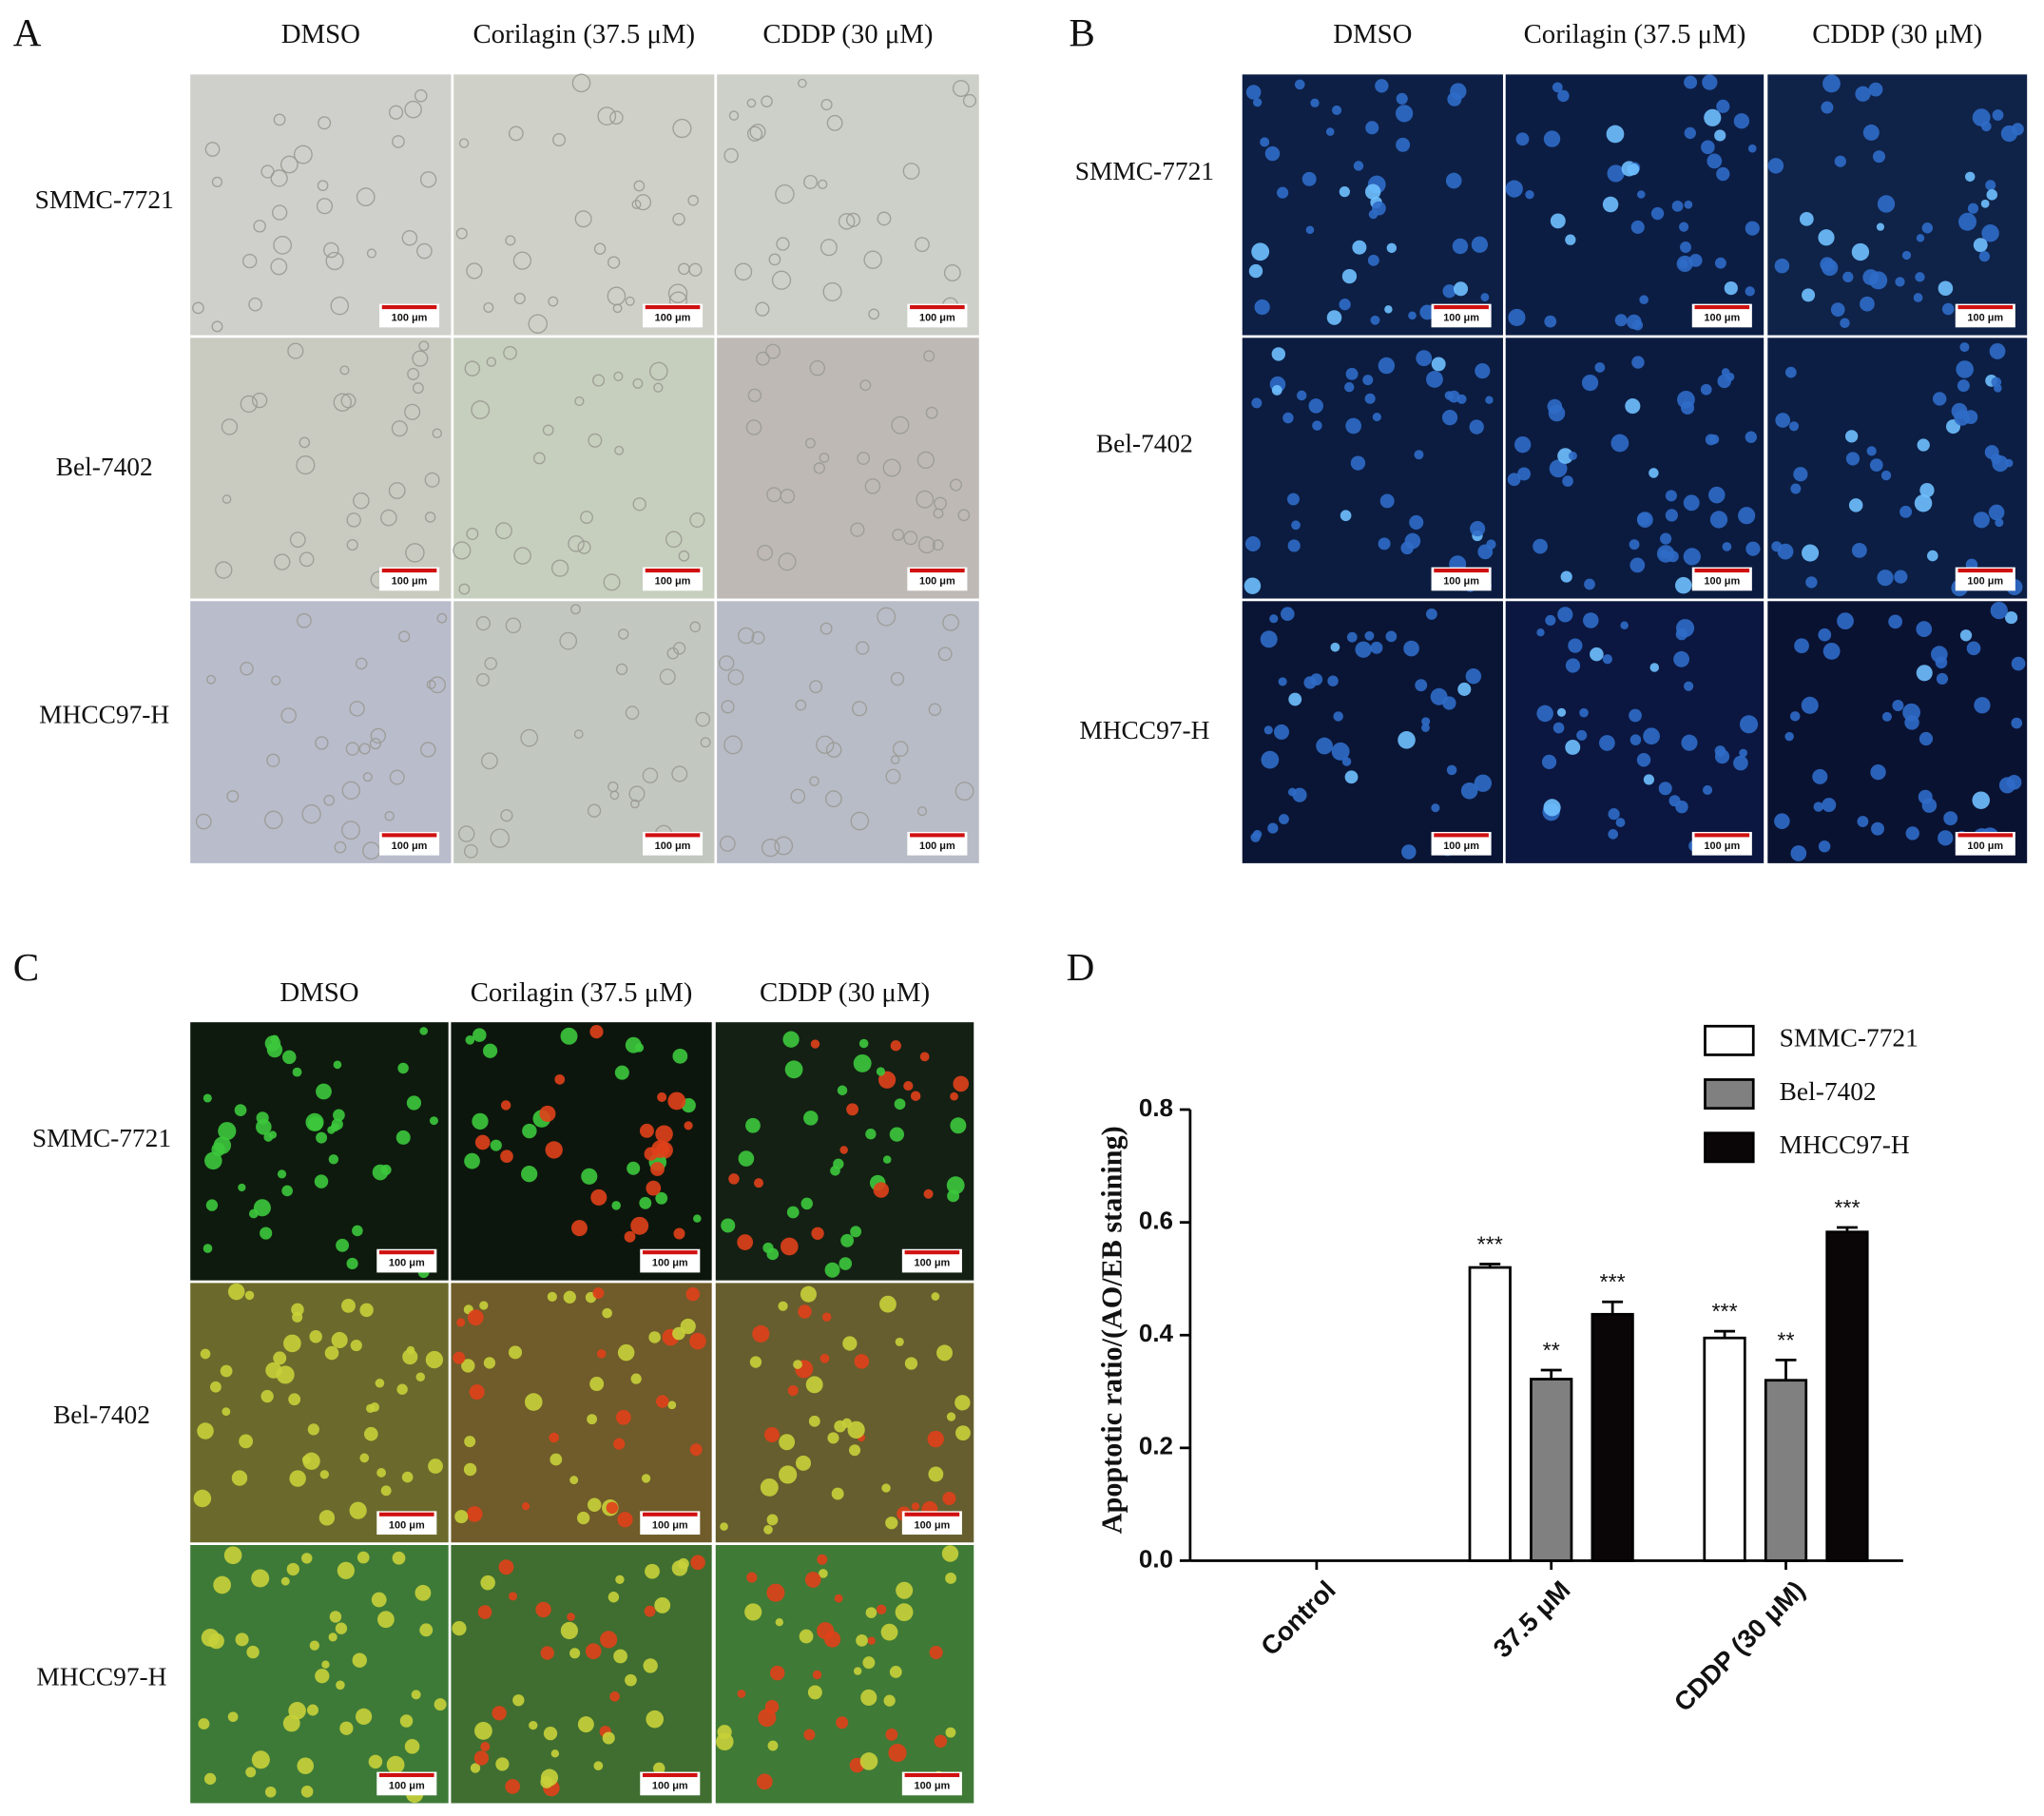  Describe the element at coordinates (1552, 1470) in the screenshot. I see `bar` at that location.